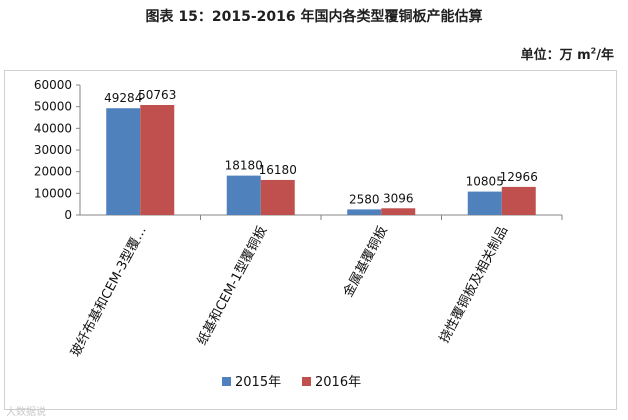 This screenshot has width=628, height=420. What do you see at coordinates (258, 382) in the screenshot?
I see `legend-label: 2015年` at bounding box center [258, 382].